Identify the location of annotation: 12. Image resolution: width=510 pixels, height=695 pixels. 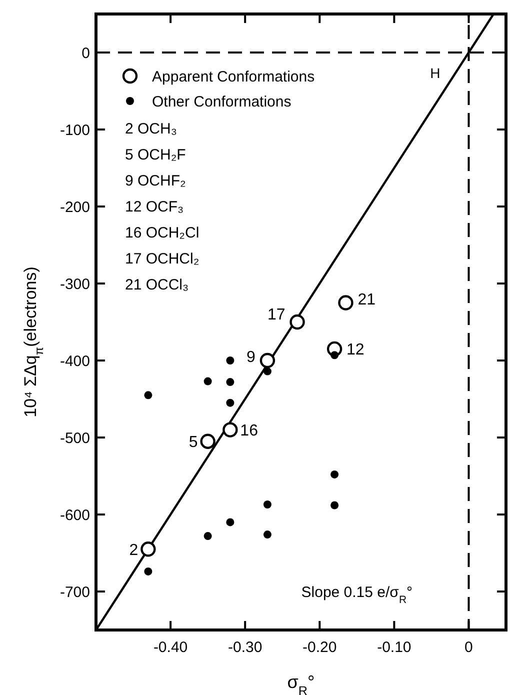
(355, 350).